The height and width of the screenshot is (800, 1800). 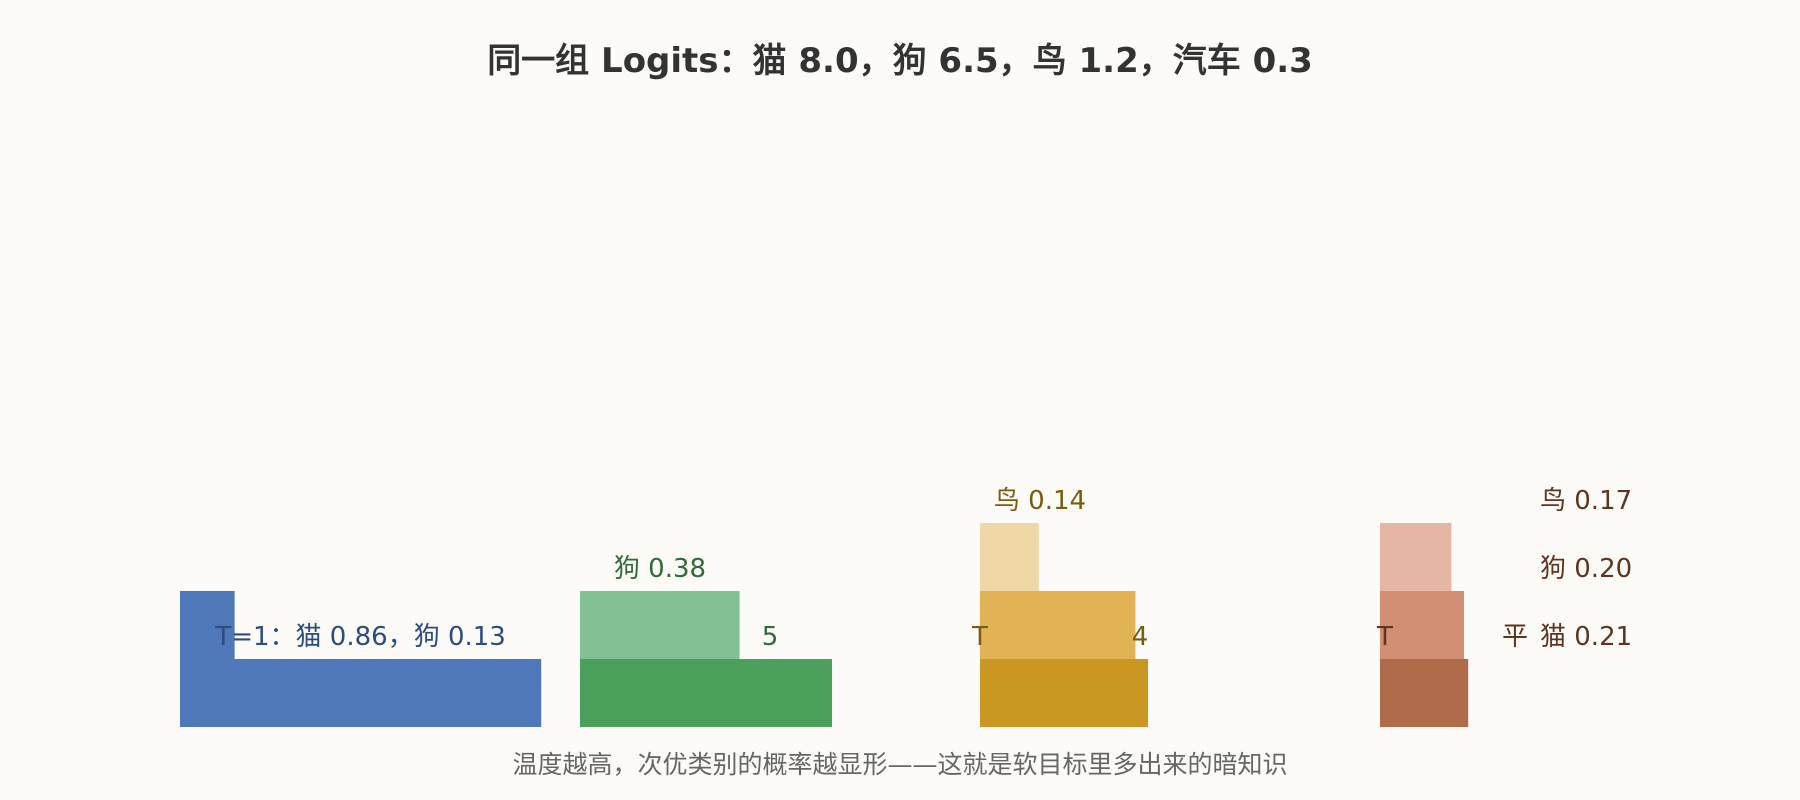 I want to click on bar-3-鸟, so click(x=1009, y=557).